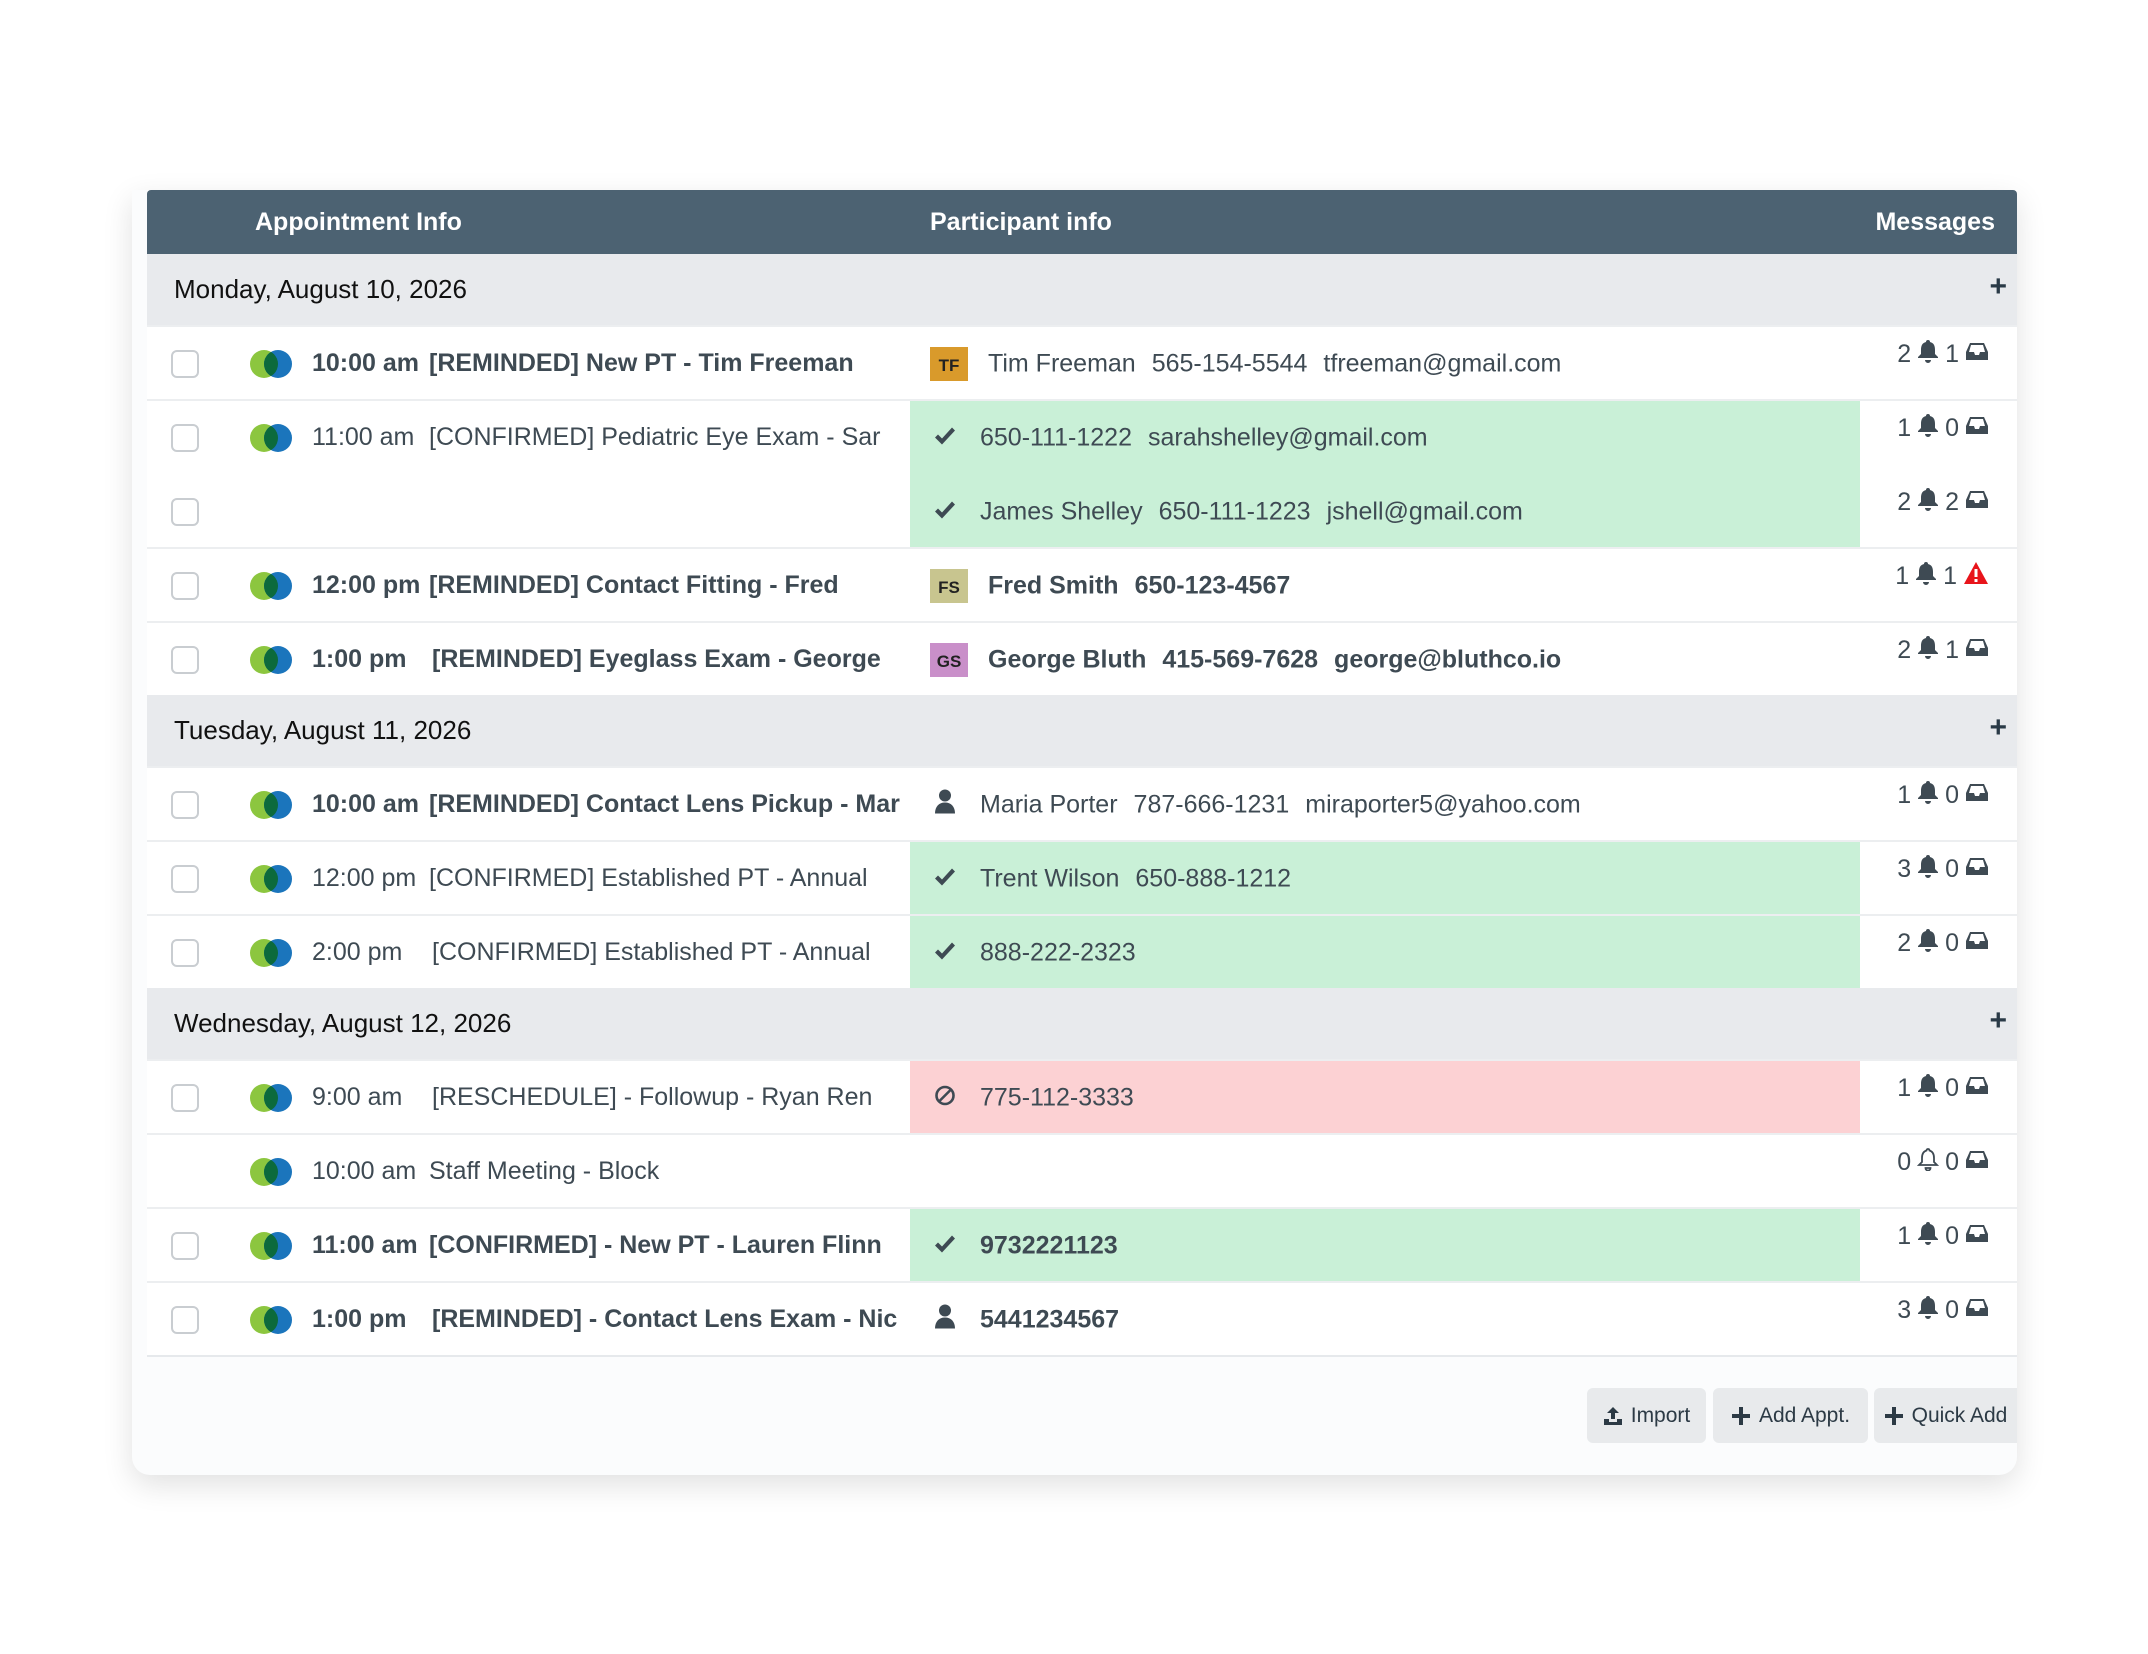 This screenshot has height=1654, width=2148. What do you see at coordinates (945, 1246) in the screenshot?
I see `check-icon` at bounding box center [945, 1246].